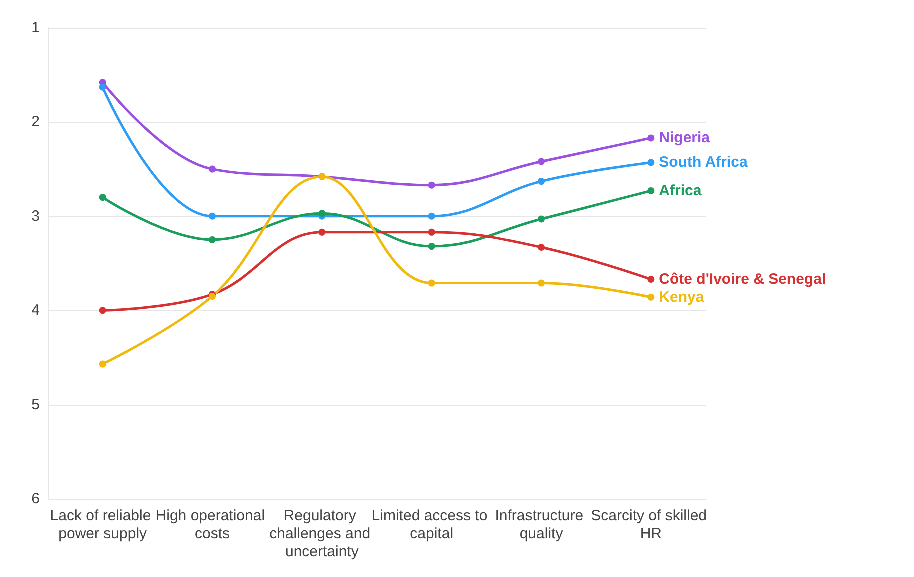 This screenshot has width=914, height=577. I want to click on x-tick-label: Infrastructure quality, so click(541, 525).